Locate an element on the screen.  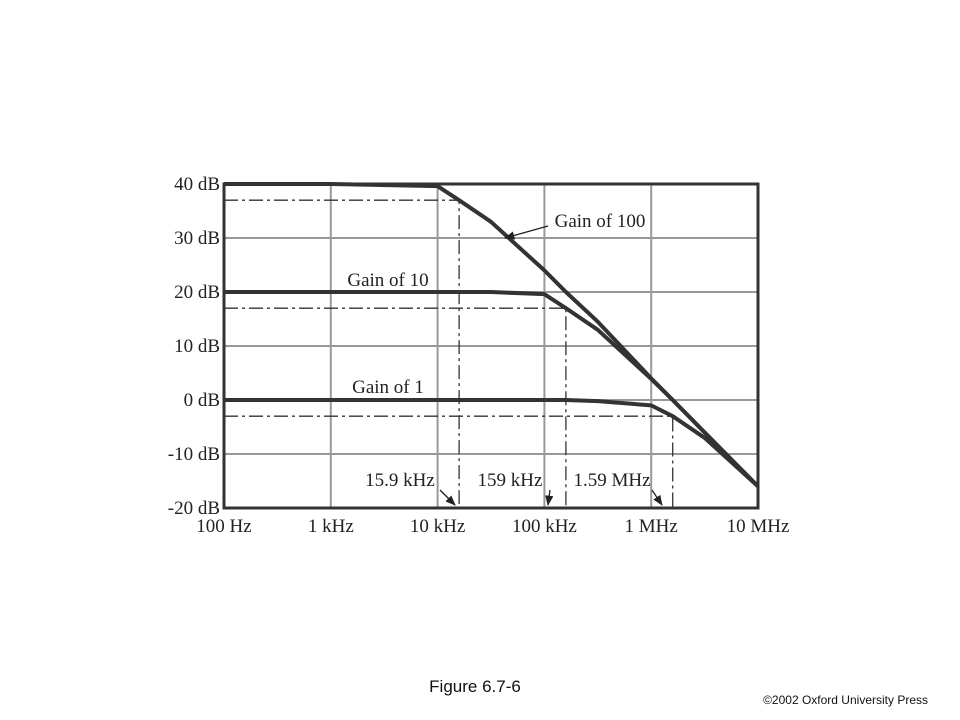
x-tick-label: 10 MHz is located at coordinates (758, 526).